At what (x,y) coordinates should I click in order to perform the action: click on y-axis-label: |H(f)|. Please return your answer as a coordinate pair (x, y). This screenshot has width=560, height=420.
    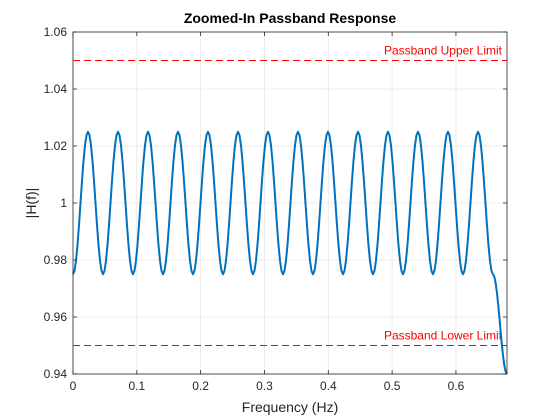
    Looking at the image, I should click on (31, 203).